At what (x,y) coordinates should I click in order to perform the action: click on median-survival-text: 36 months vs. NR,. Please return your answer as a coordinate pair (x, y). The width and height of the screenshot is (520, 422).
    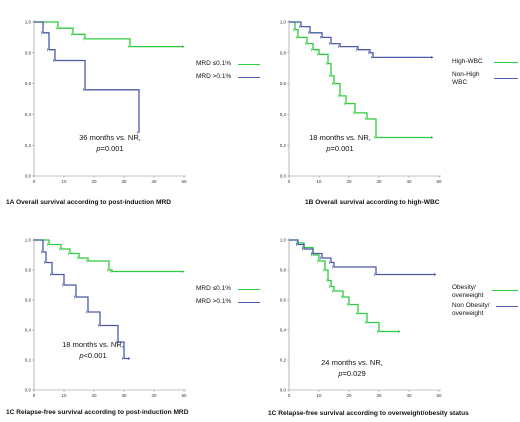
    Looking at the image, I should click on (110, 137).